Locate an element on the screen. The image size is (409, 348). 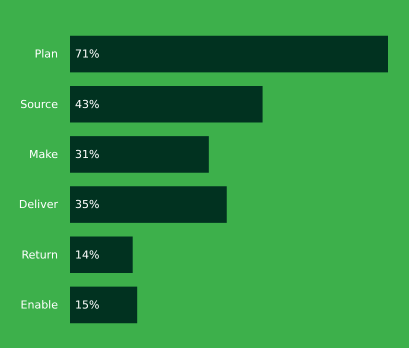
y-tick-label: Source is located at coordinates (39, 104).